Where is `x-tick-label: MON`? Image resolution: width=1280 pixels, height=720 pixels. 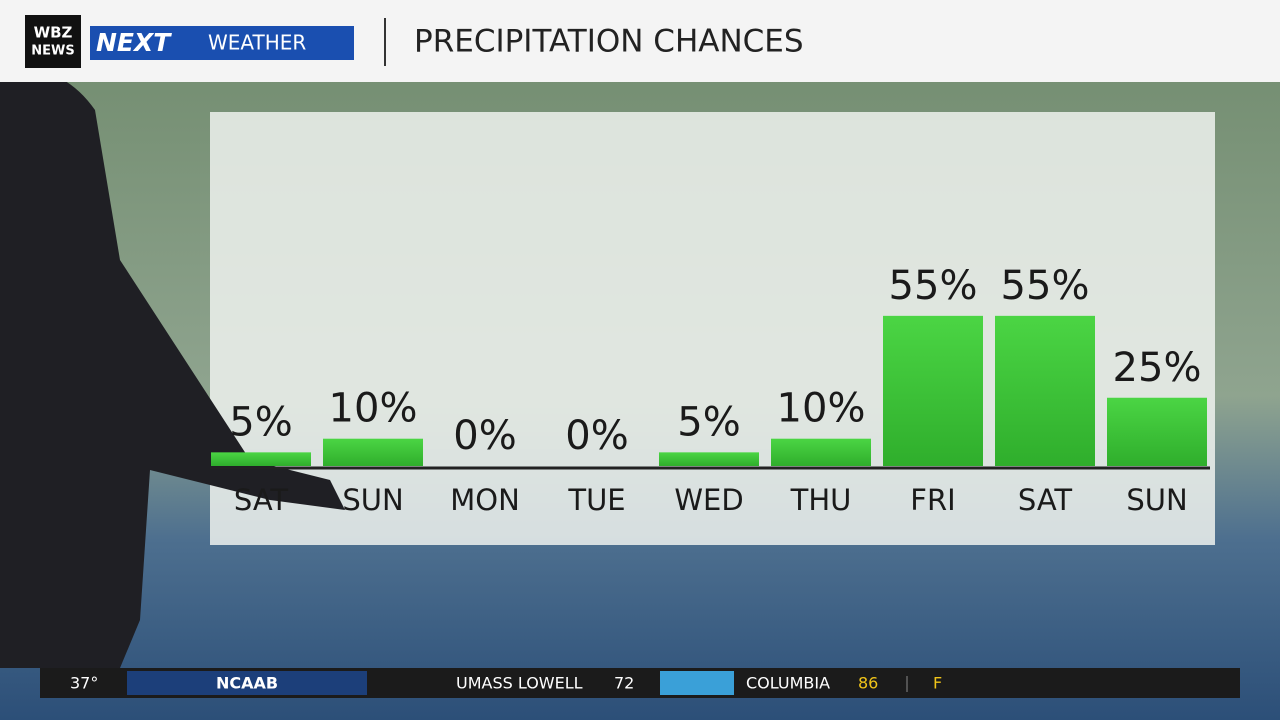 x-tick-label: MON is located at coordinates (485, 500).